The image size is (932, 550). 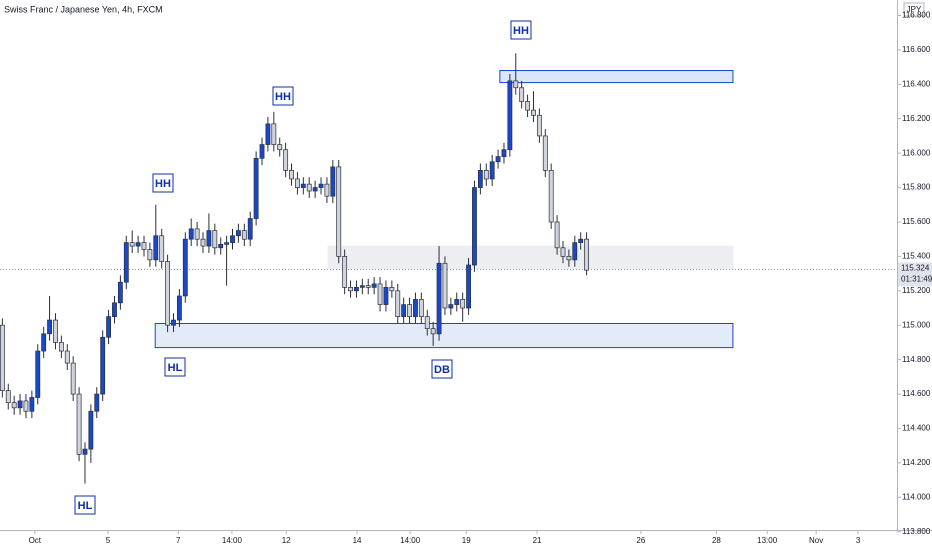 I want to click on y-tick-label: 113.800, so click(x=916, y=531).